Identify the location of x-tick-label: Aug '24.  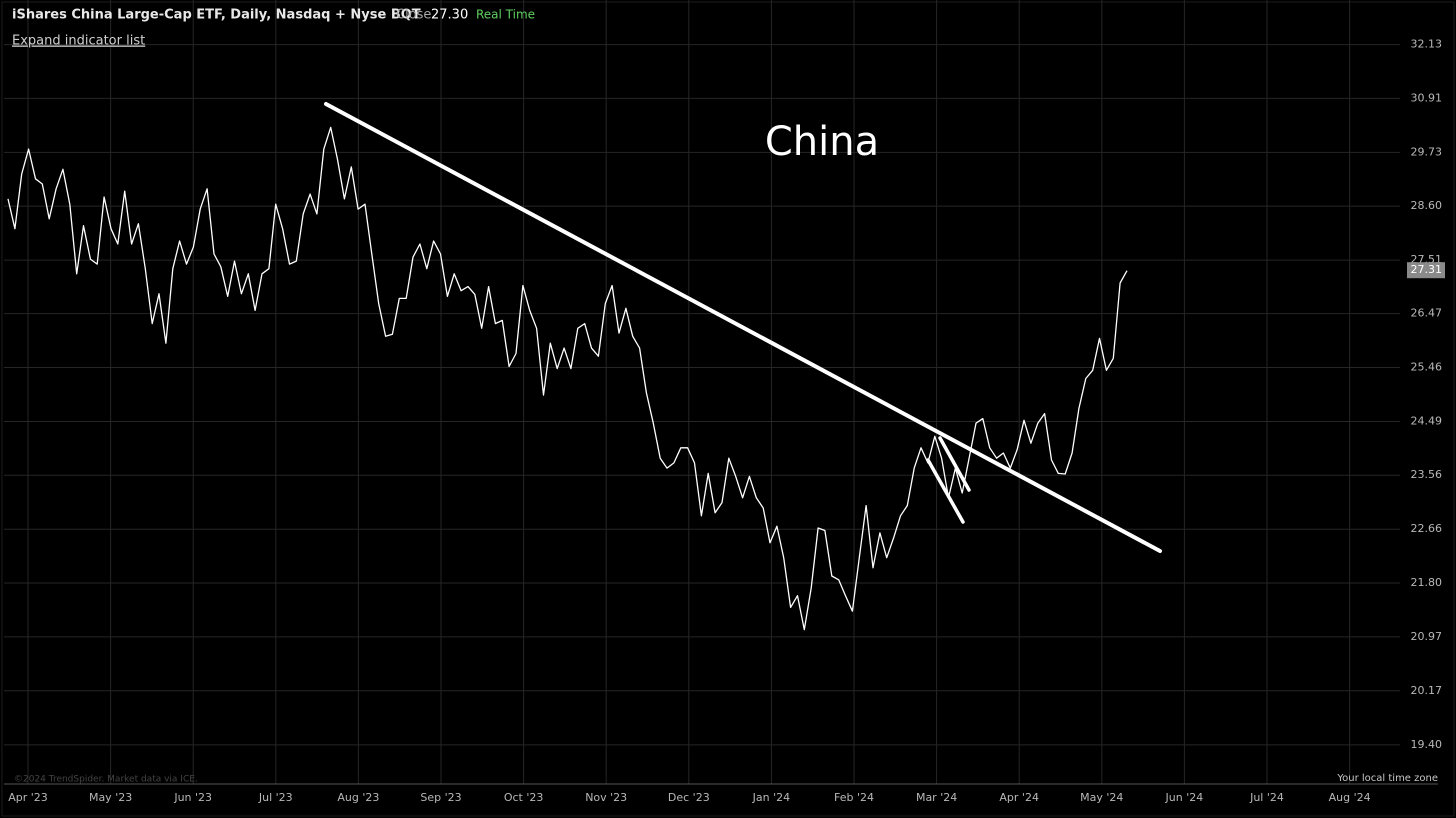
(1350, 797).